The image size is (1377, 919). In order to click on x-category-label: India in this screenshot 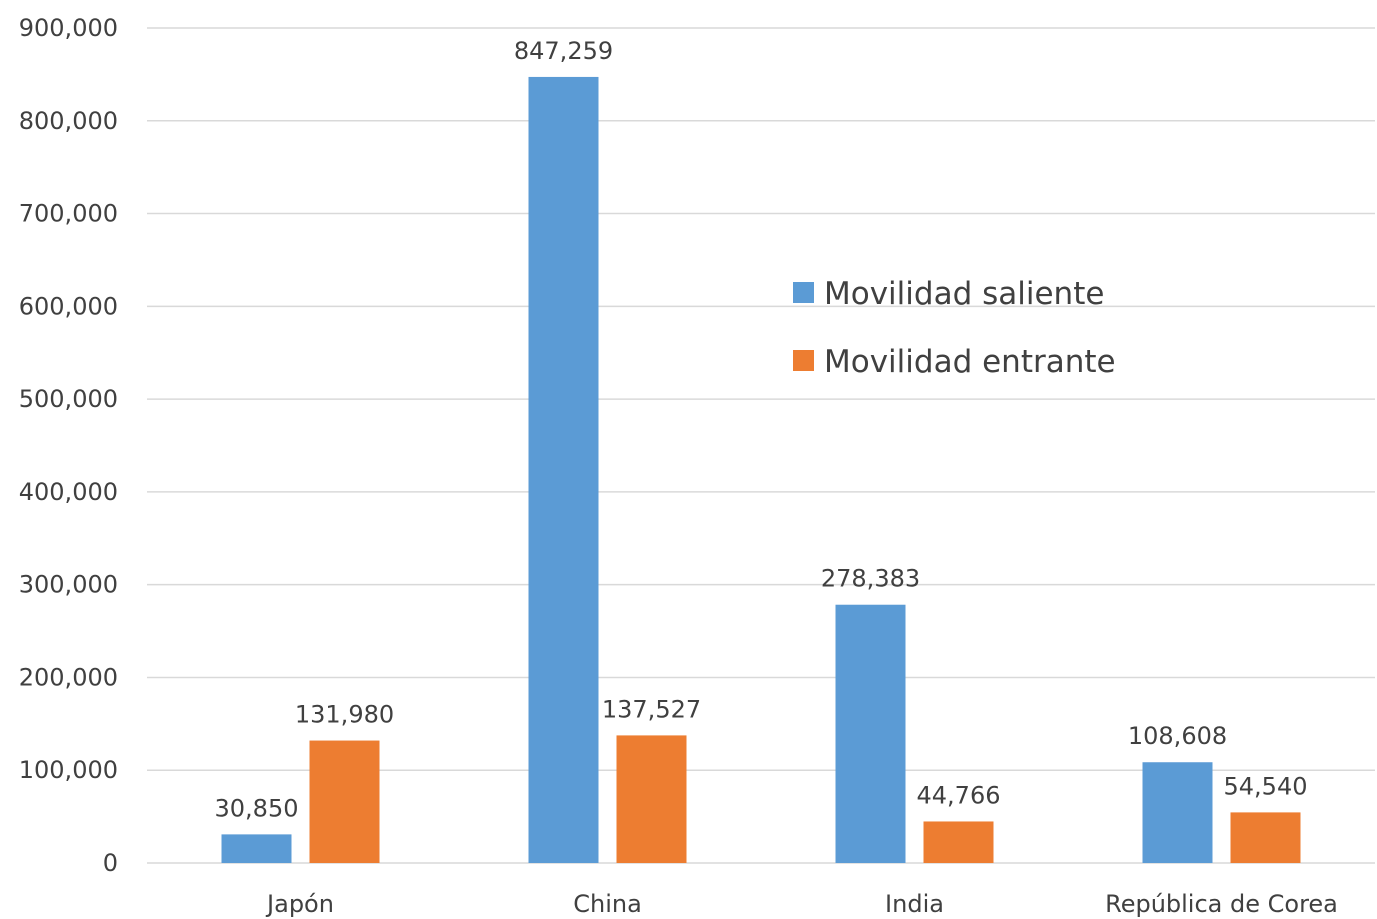, I will do `click(914, 904)`.